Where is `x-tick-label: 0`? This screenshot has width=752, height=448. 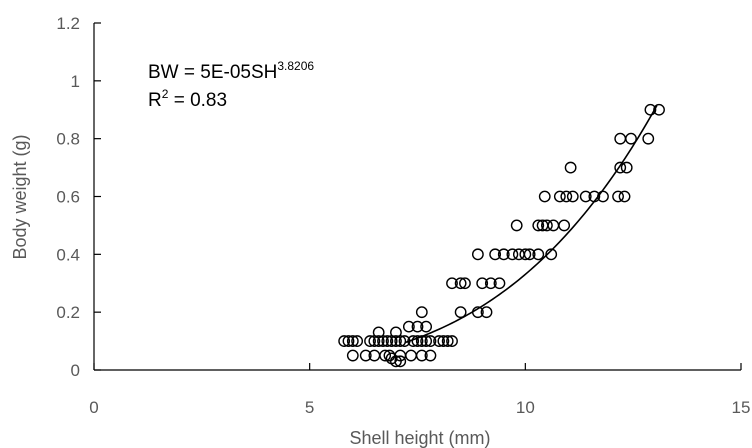 x-tick-label: 0 is located at coordinates (93, 407).